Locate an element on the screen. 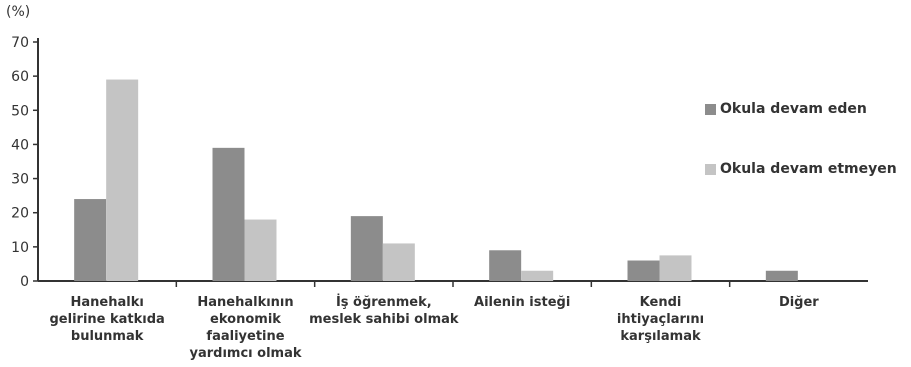 The image size is (911, 367). x-tick-label-kendi-ihtiyaclari: Kendi ihtiyaçlarını karşılamak is located at coordinates (660, 319).